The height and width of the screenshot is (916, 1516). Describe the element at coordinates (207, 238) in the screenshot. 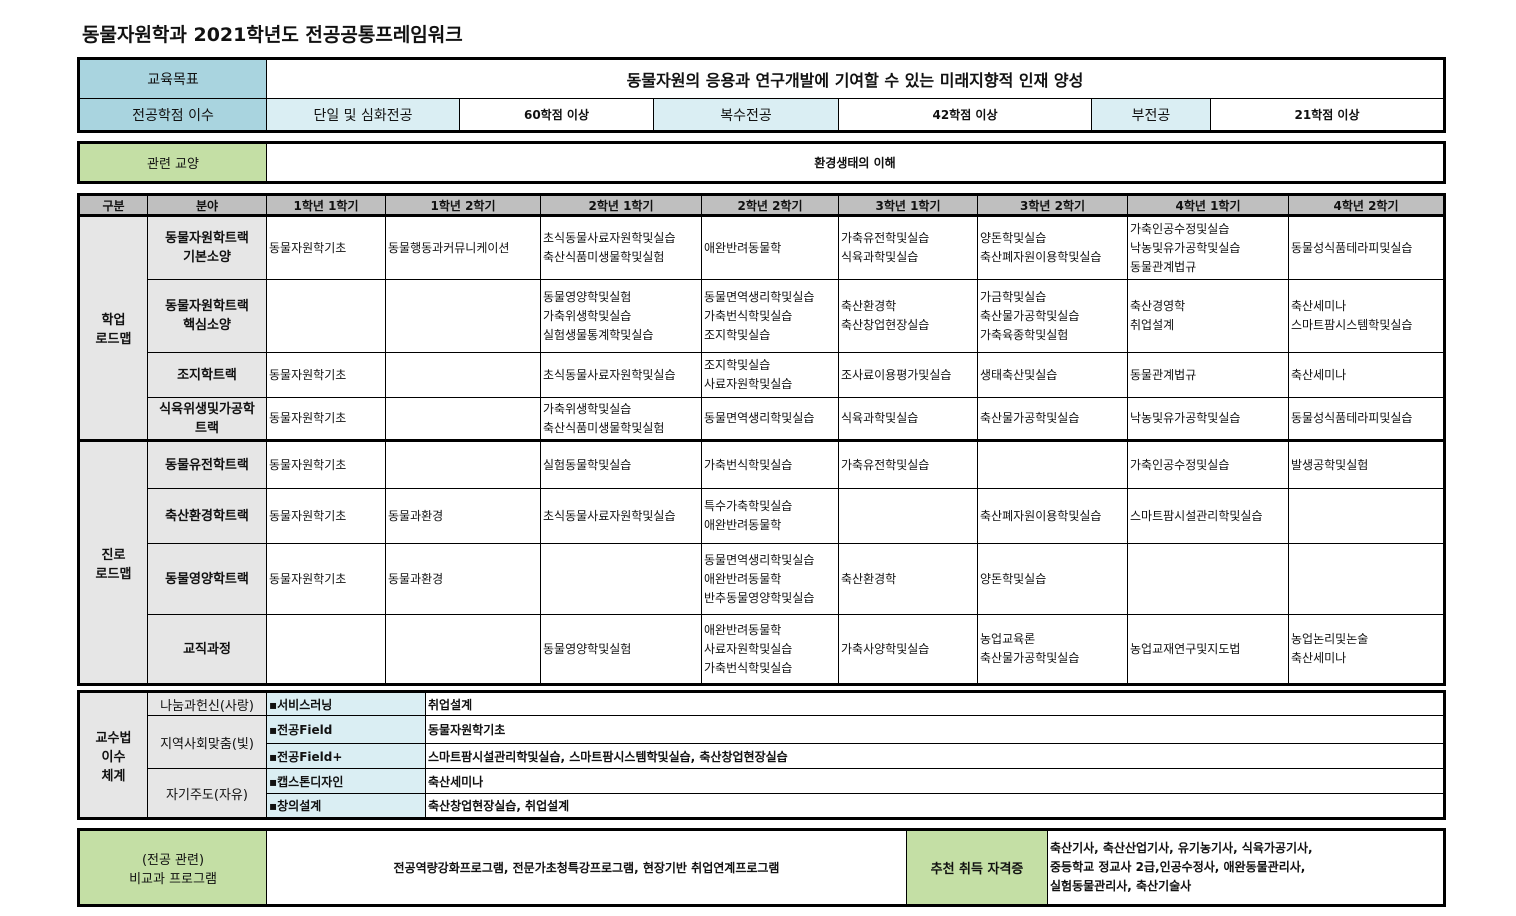

I see `track-name-line: 동물자원학트랙` at that location.